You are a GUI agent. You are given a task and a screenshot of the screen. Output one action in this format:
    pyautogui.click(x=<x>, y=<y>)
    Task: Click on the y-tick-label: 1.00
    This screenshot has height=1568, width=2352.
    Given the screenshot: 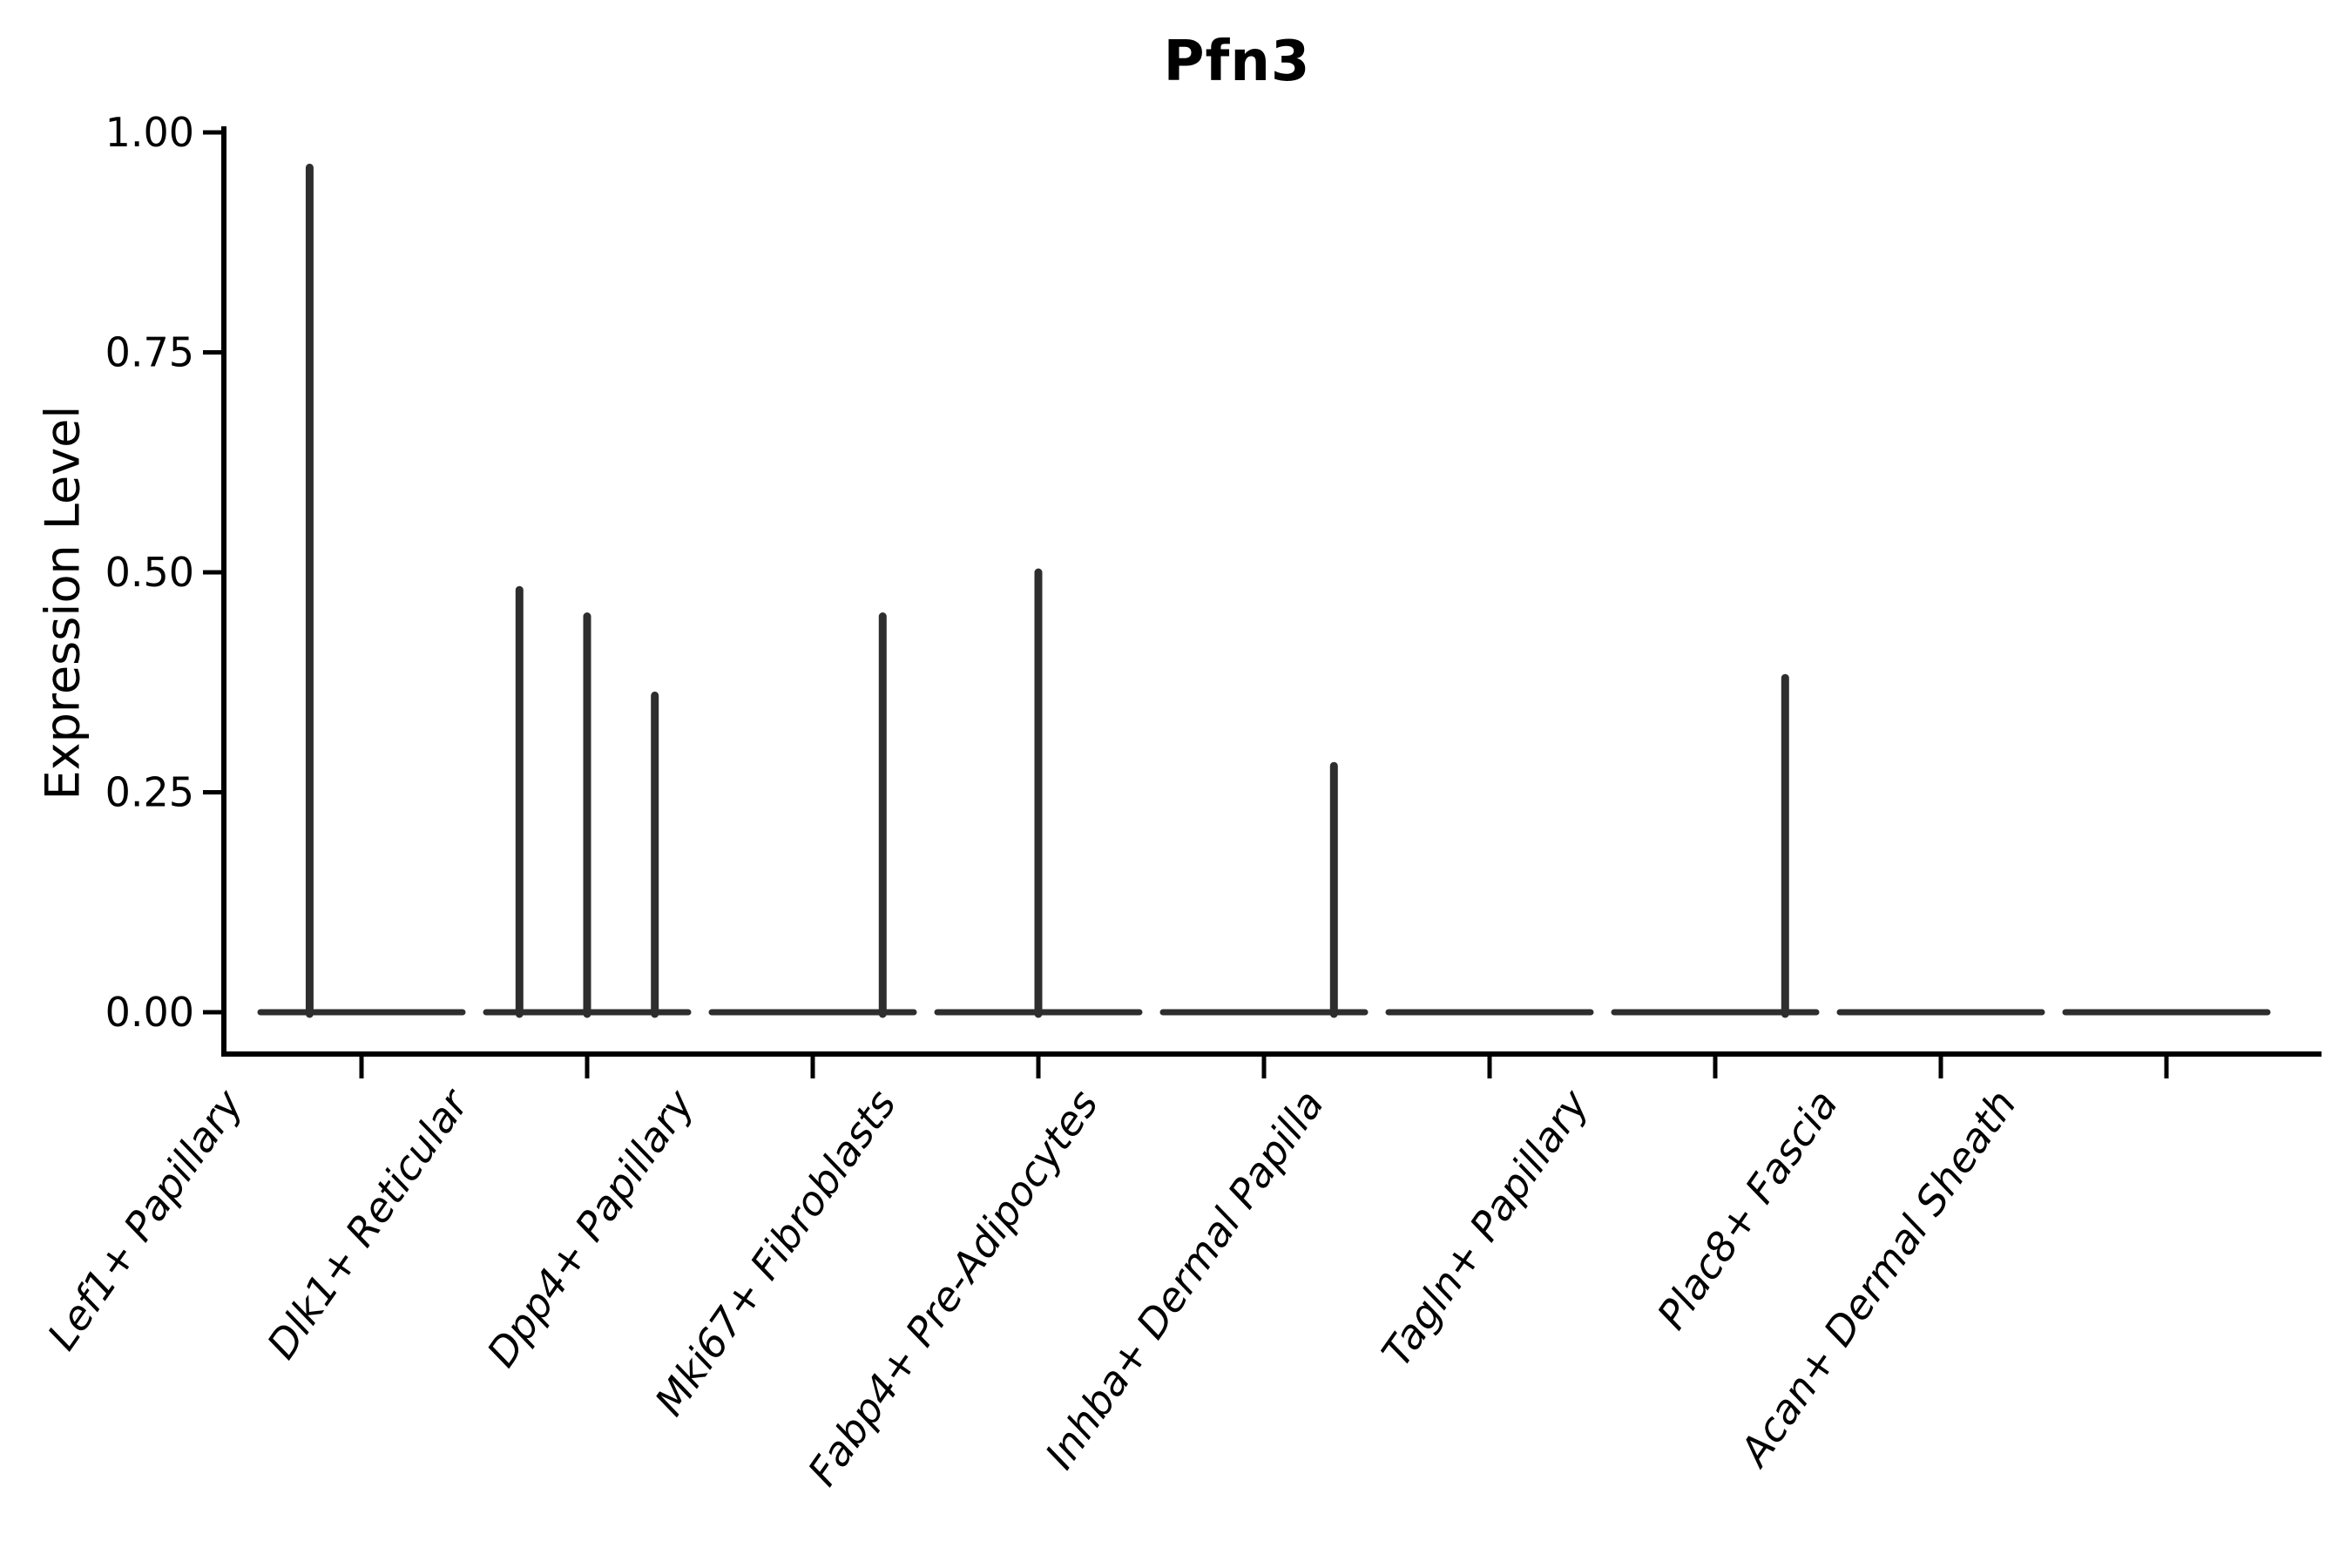 What is the action you would take?
    pyautogui.click(x=150, y=132)
    